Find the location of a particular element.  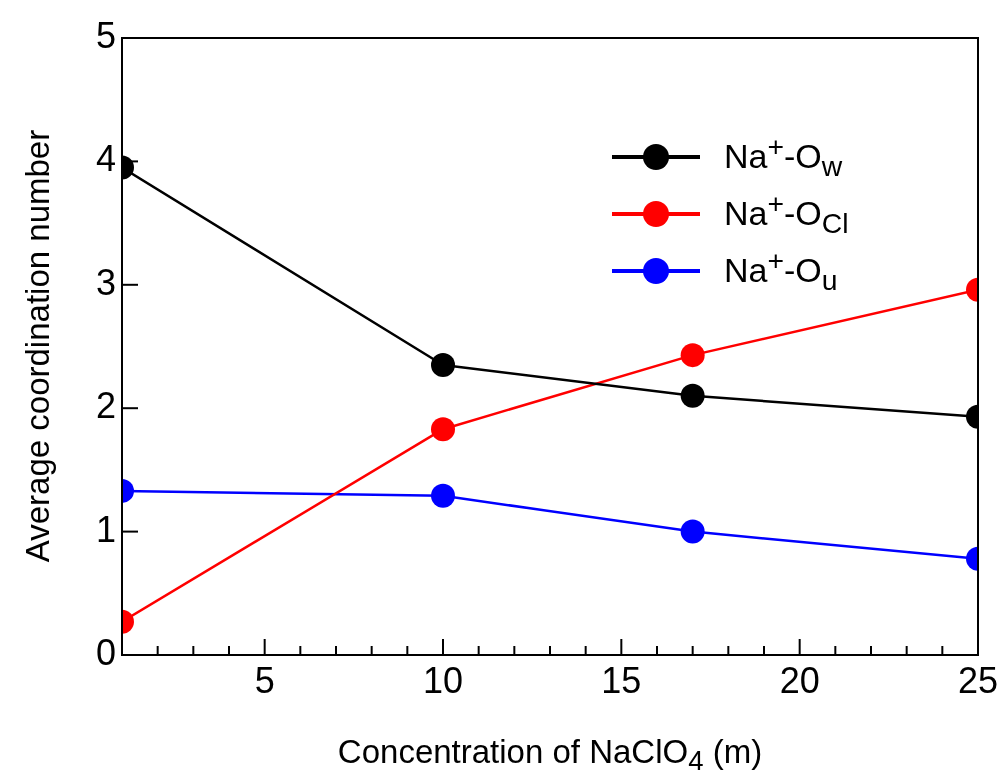

x-tick-label: 15 is located at coordinates (621, 680).